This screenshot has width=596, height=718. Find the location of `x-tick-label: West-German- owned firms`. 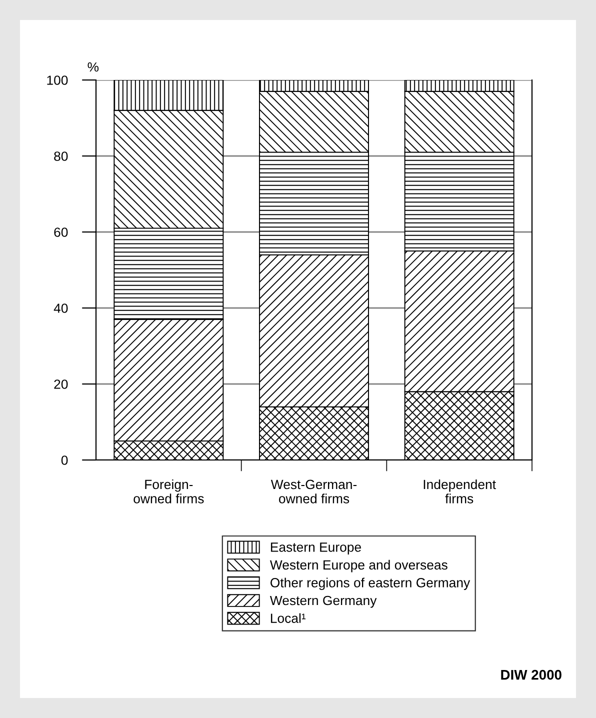

x-tick-label: West-German- owned firms is located at coordinates (313, 492).